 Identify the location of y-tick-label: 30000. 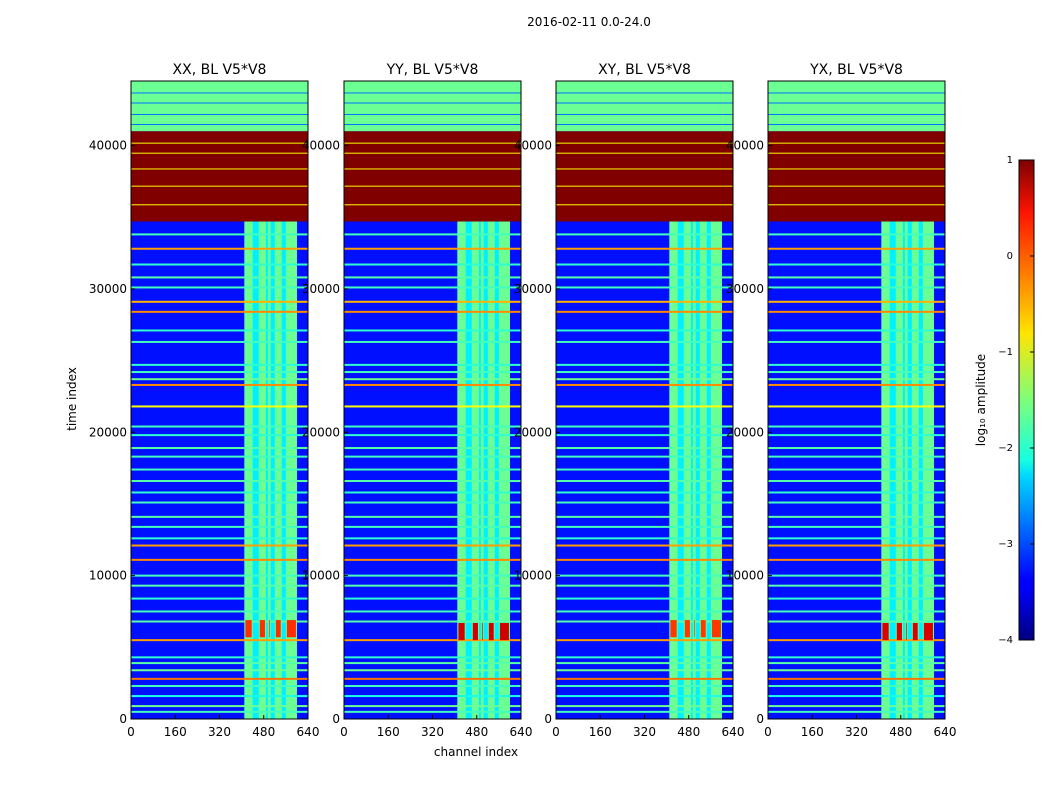
(533, 289).